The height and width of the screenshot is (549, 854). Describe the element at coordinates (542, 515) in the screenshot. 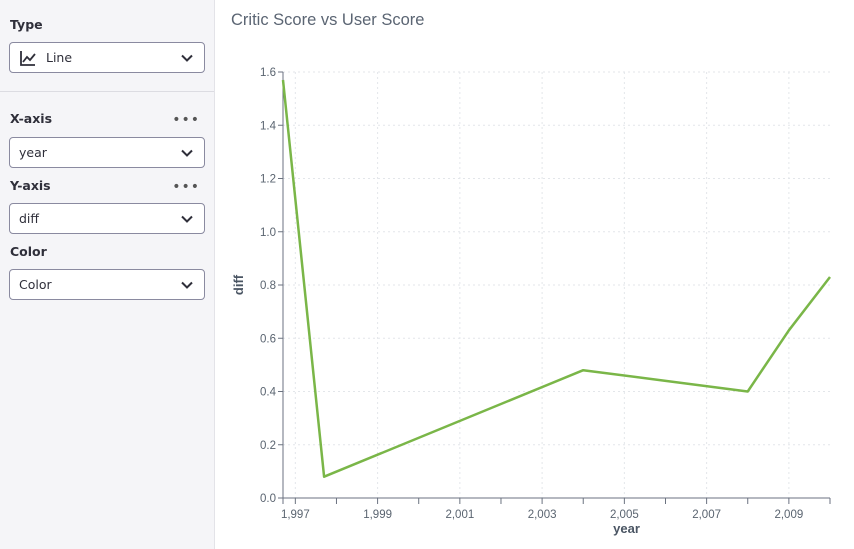

I see `x-tick-label: 2,003` at that location.